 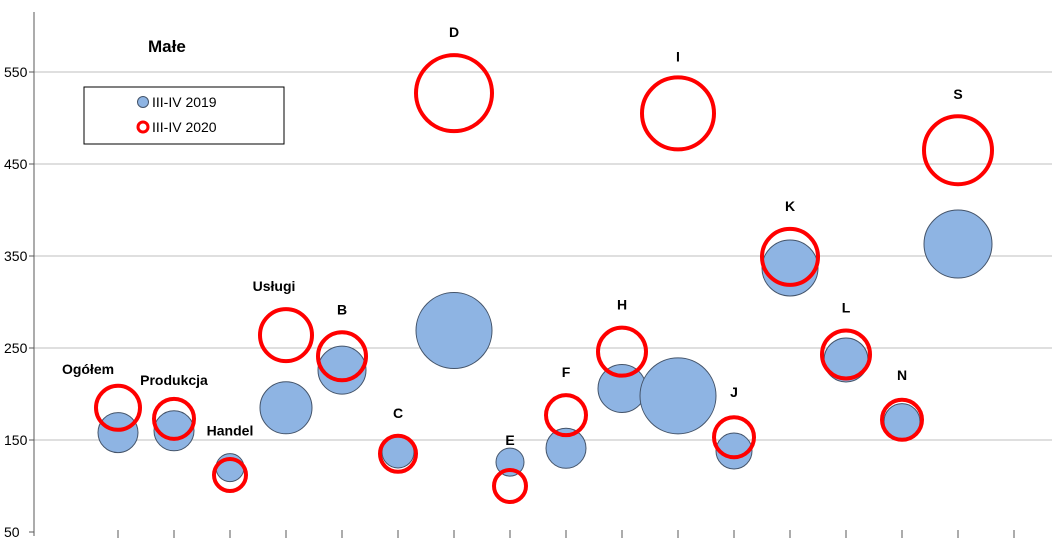 What do you see at coordinates (790, 206) in the screenshot?
I see `point-label: K` at bounding box center [790, 206].